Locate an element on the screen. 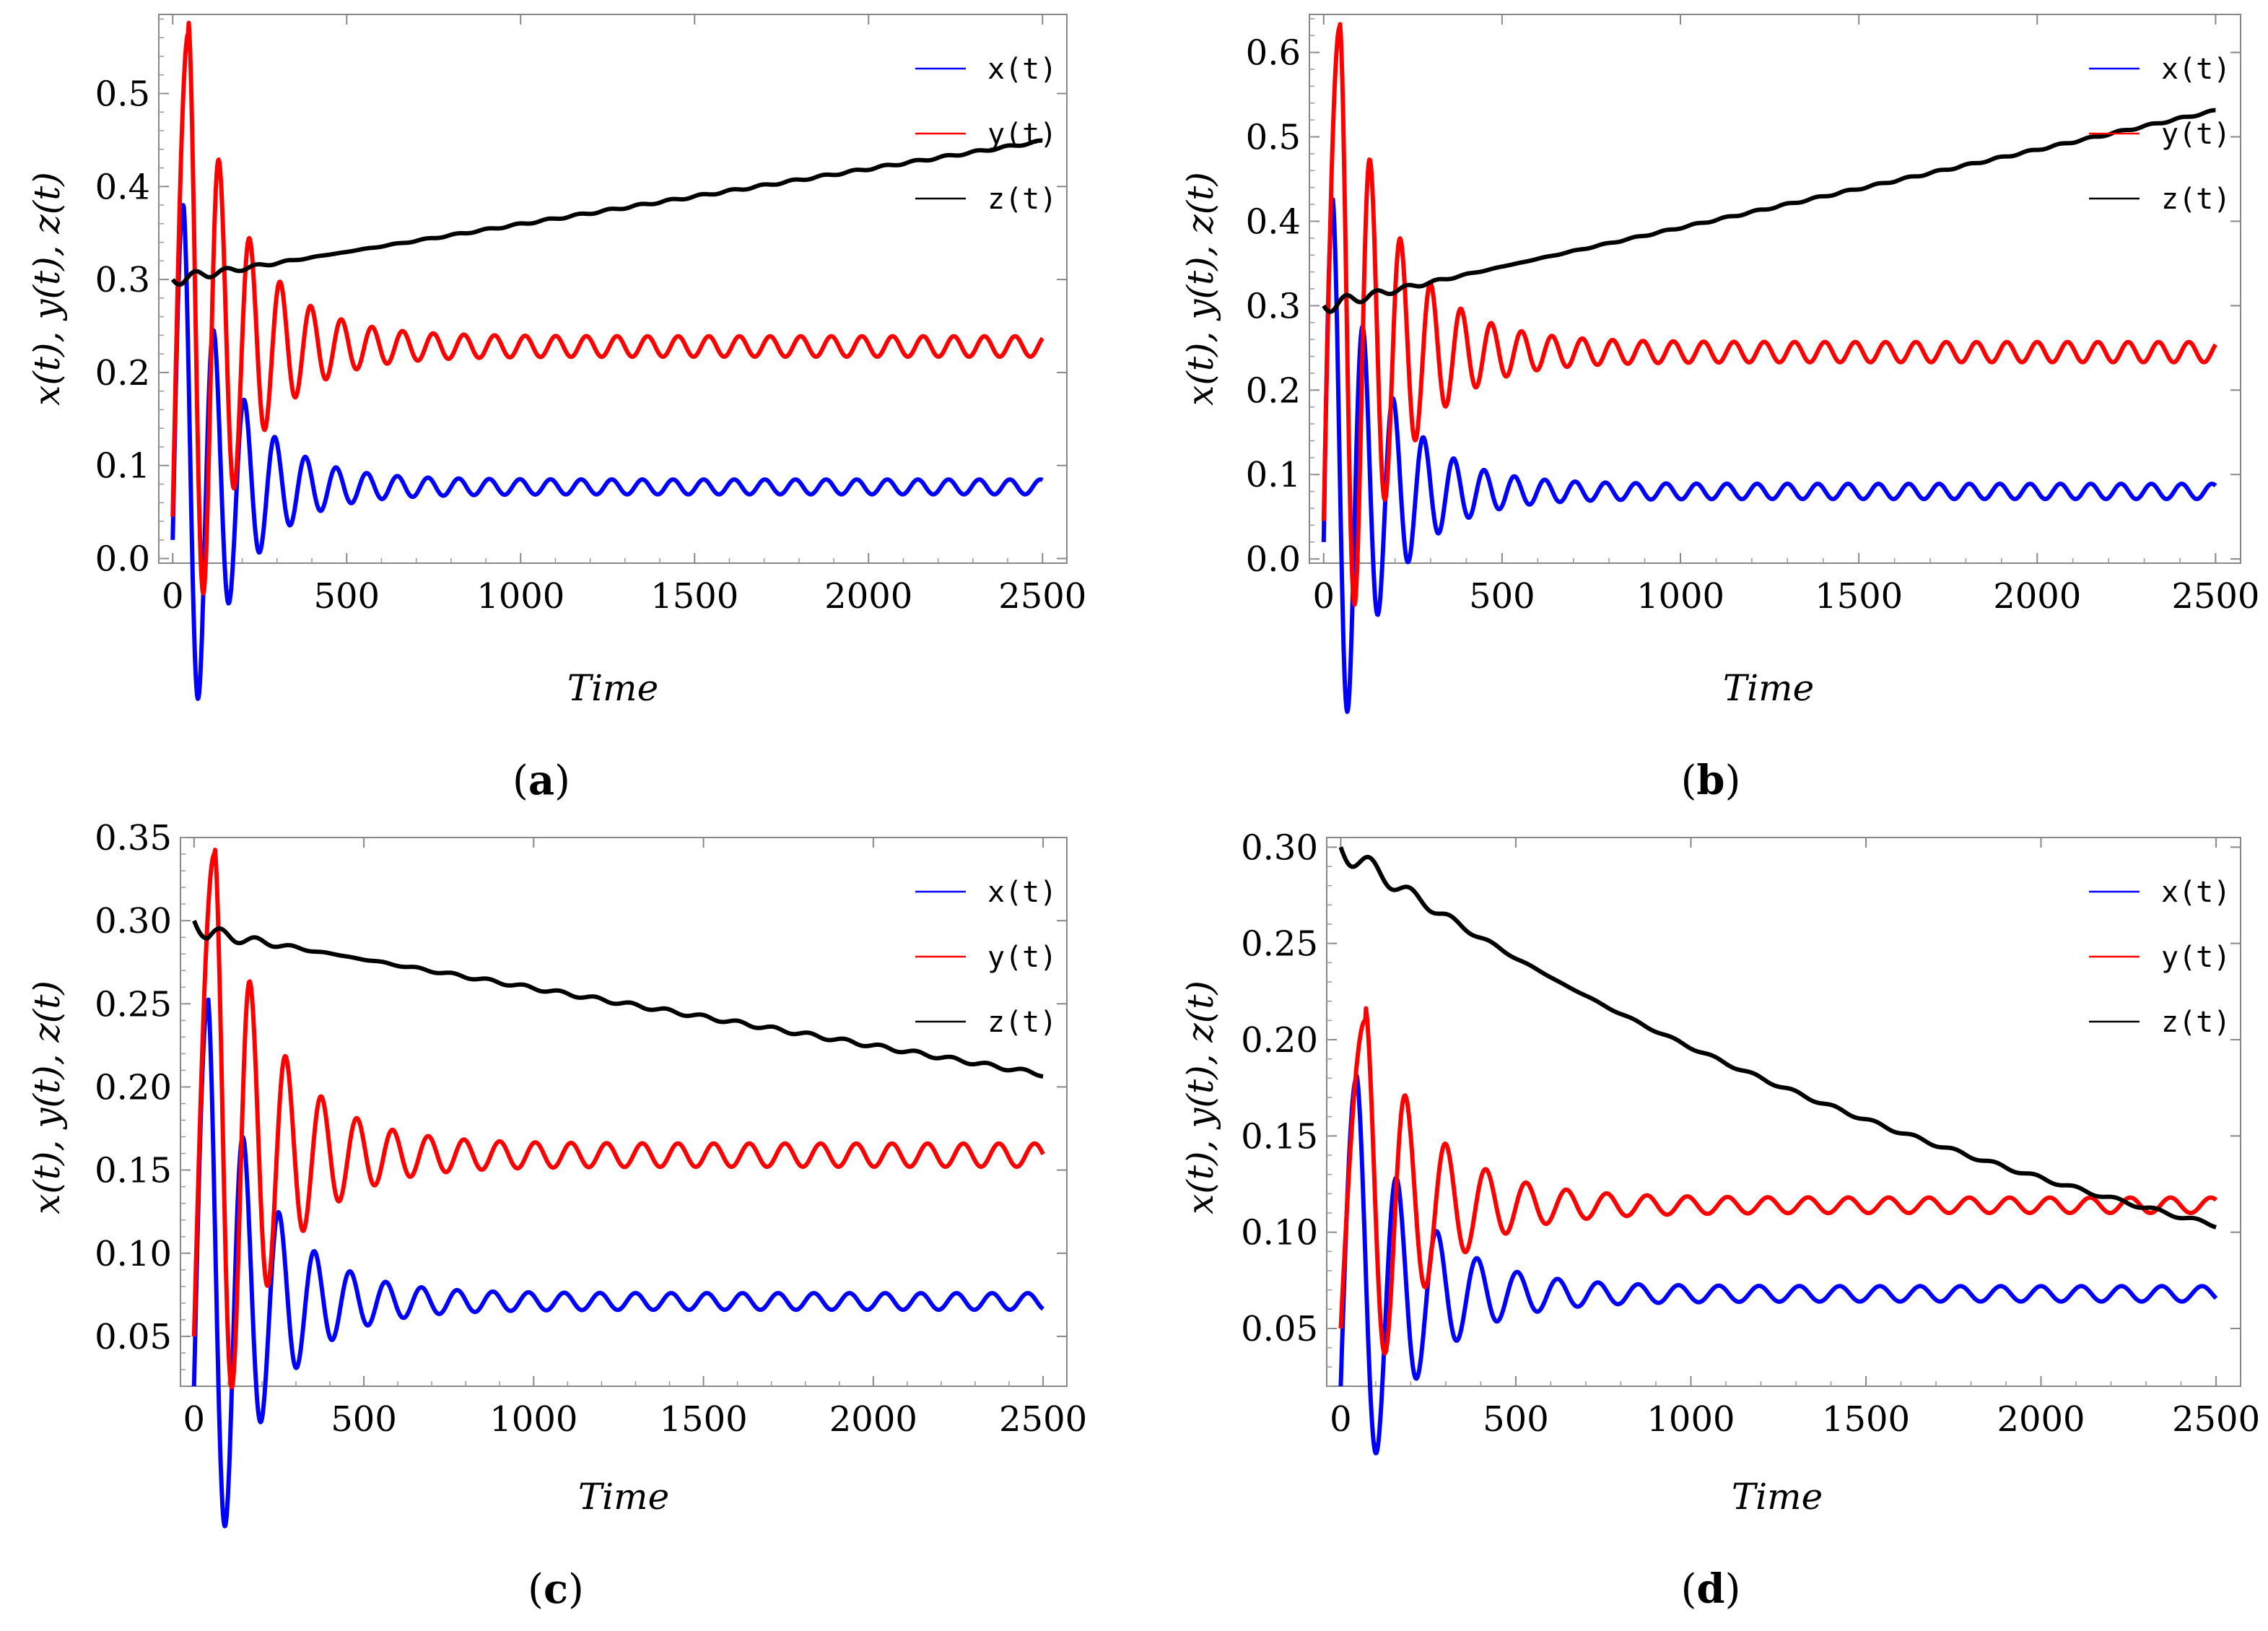 Image resolution: width=2268 pixels, height=1631 pixels. panel-caption-letter: b is located at coordinates (1710, 780).